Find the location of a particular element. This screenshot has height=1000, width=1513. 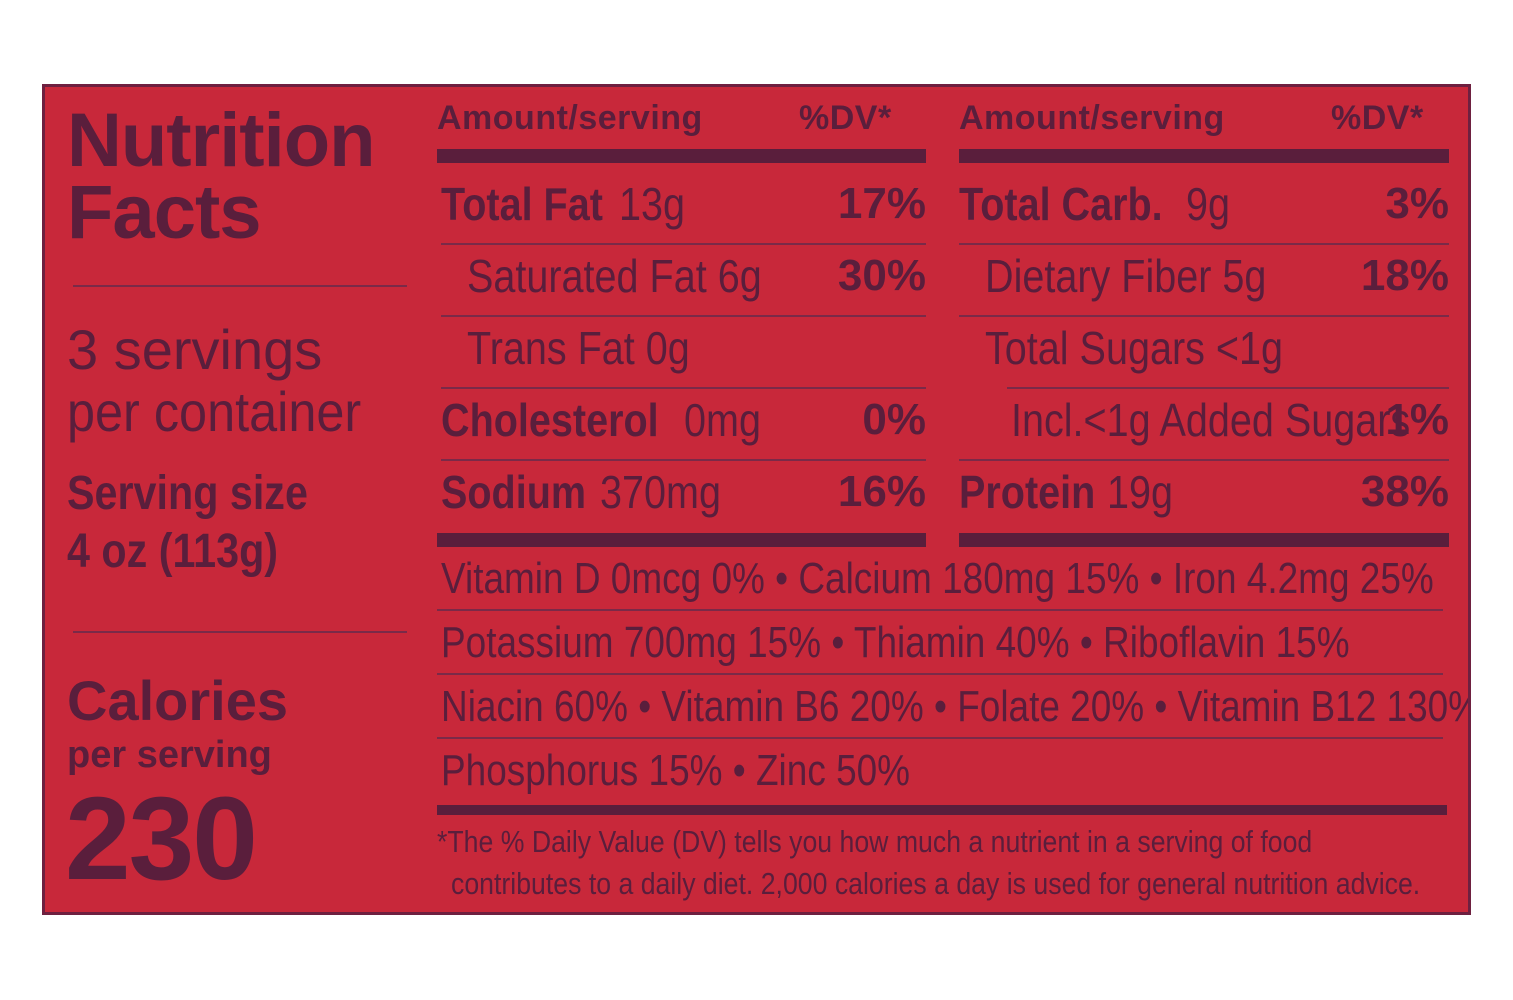

calories-label: Calories is located at coordinates (177, 700).